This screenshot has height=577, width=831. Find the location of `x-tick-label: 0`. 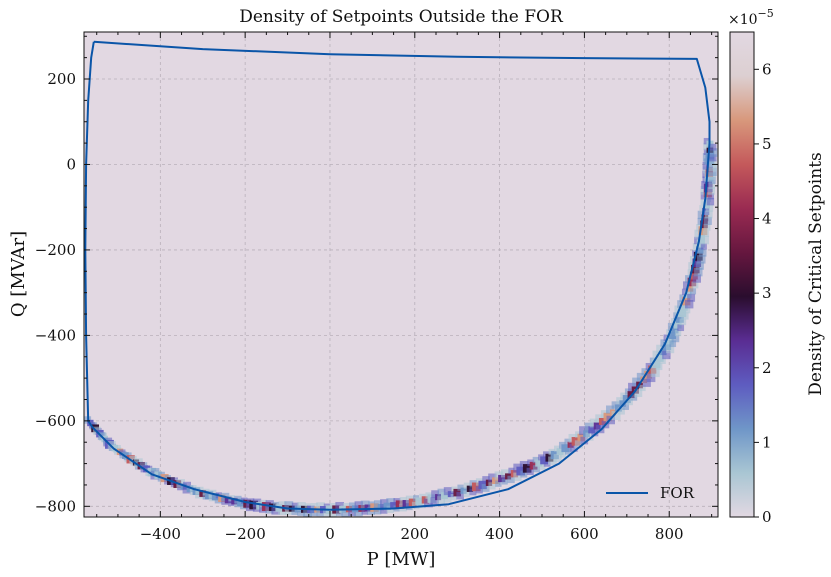

x-tick-label: 0 is located at coordinates (330, 534).